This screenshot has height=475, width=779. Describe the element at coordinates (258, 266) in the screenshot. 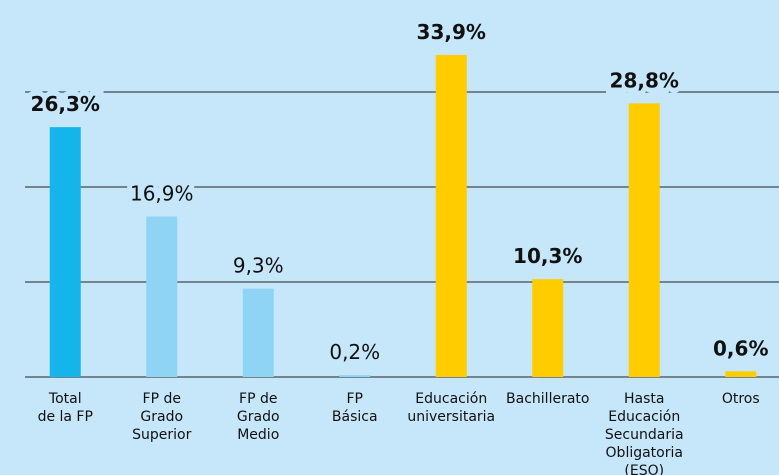

I see `value-label: 9,3%` at that location.